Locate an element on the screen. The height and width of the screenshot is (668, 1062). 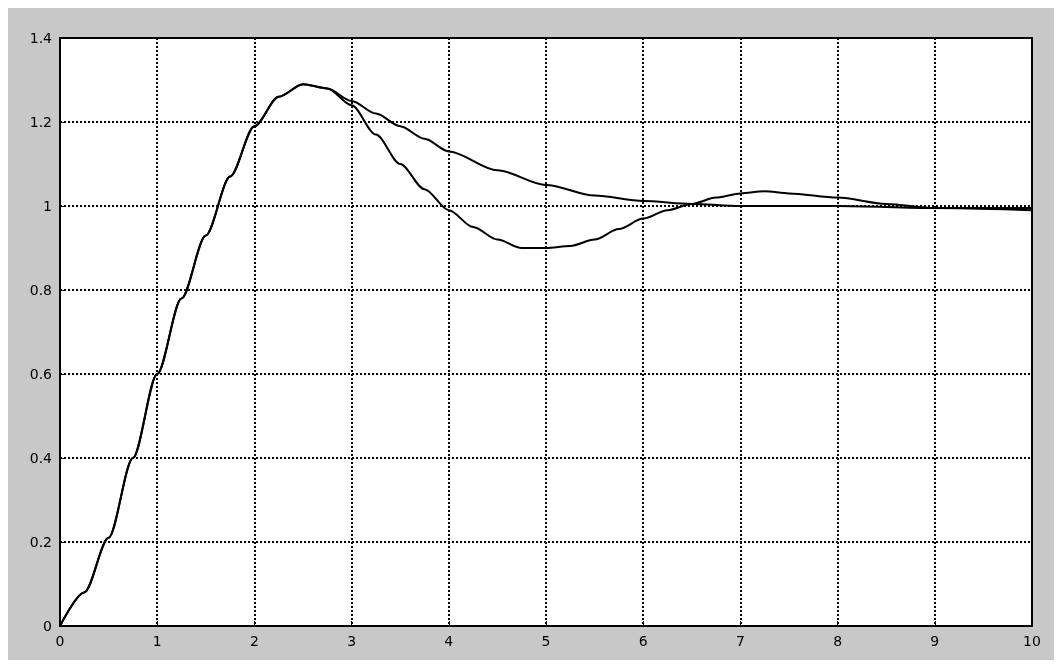
y-tick-label: 1 is located at coordinates (47, 206).